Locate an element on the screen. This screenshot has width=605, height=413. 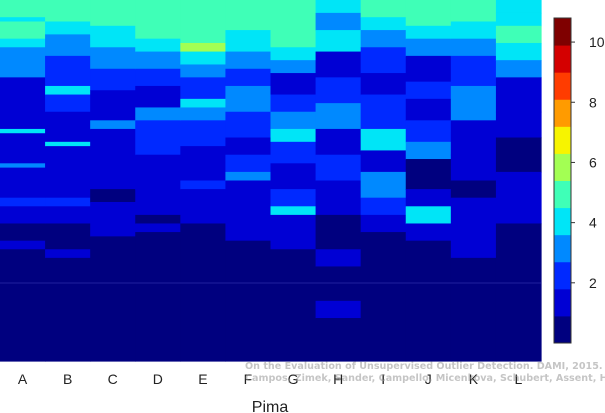
x-axis-label: Pima is located at coordinates (270, 406).